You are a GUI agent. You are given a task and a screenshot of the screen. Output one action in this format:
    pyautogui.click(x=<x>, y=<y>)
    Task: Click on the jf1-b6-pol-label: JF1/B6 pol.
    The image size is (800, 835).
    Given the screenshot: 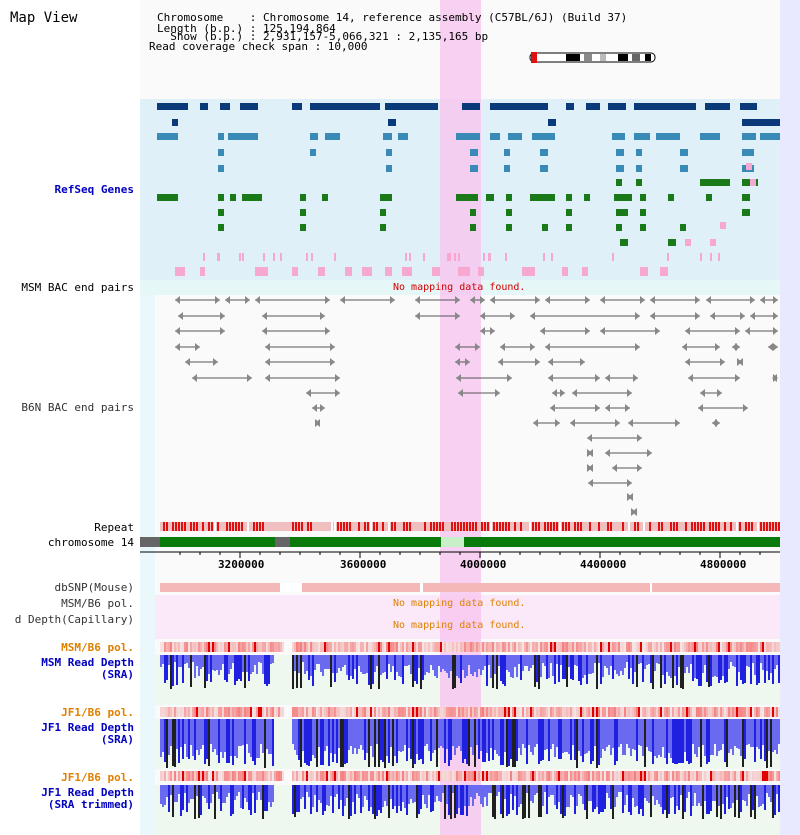 What is the action you would take?
    pyautogui.click(x=97, y=712)
    